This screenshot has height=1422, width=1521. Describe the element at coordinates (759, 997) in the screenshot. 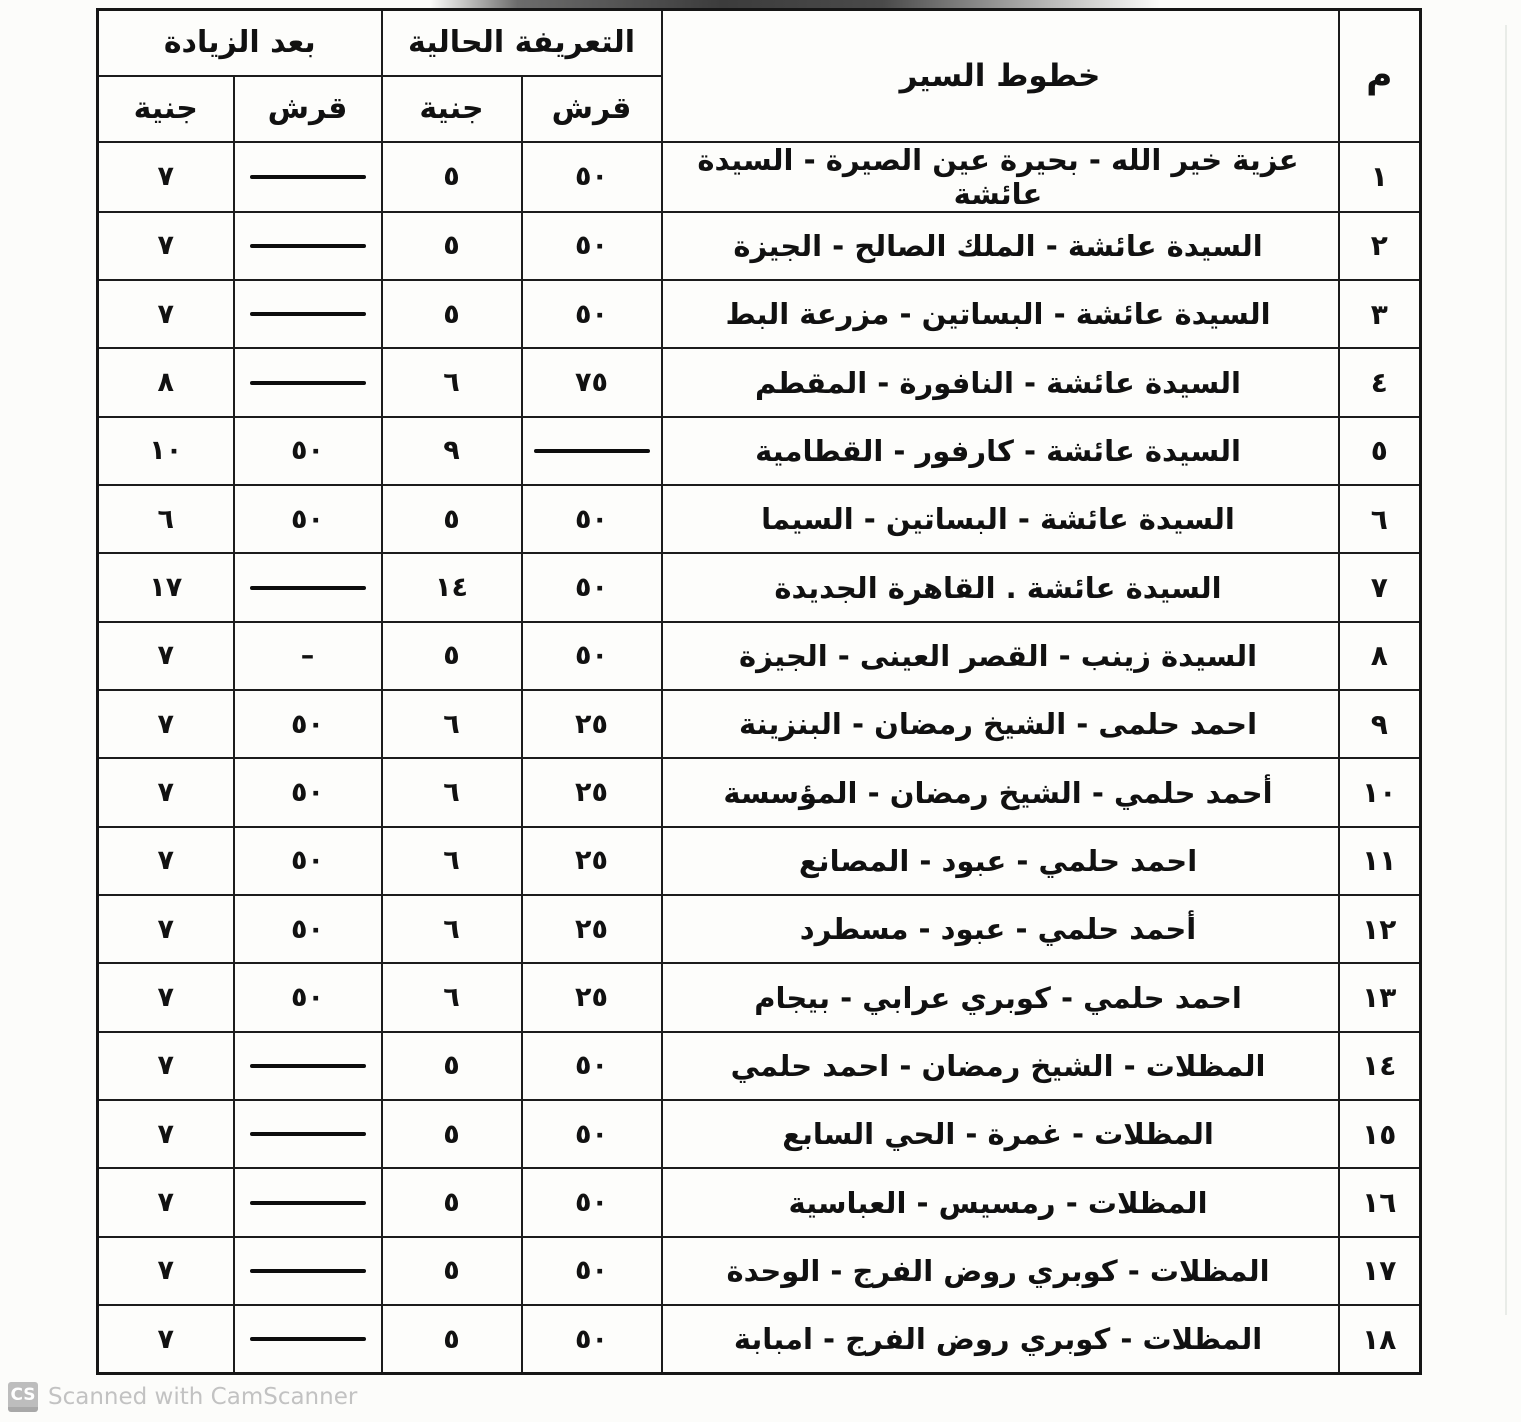

I see `table-row: ١٣ احمد حلمي - كوبري عرابي - بيجام ٢٥ ٦ ٥٠ ٧` at that location.